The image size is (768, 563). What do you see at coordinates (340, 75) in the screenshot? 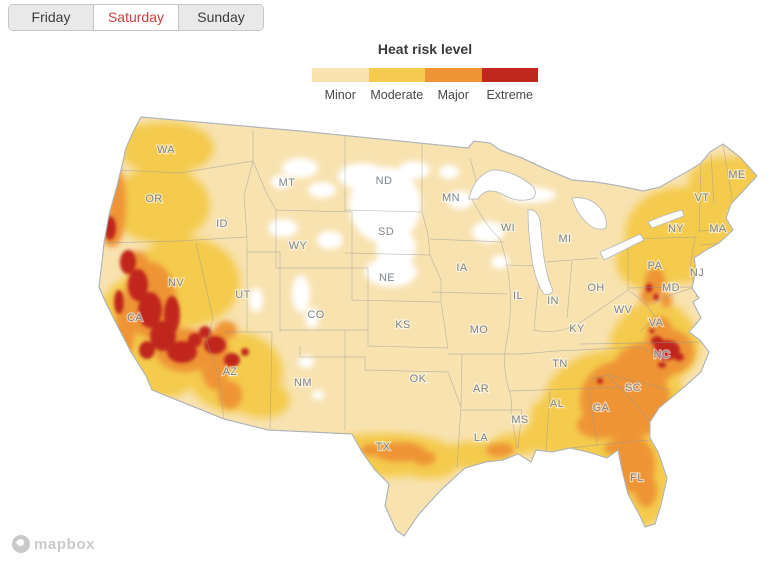
I see `legend-swatch-minor` at bounding box center [340, 75].